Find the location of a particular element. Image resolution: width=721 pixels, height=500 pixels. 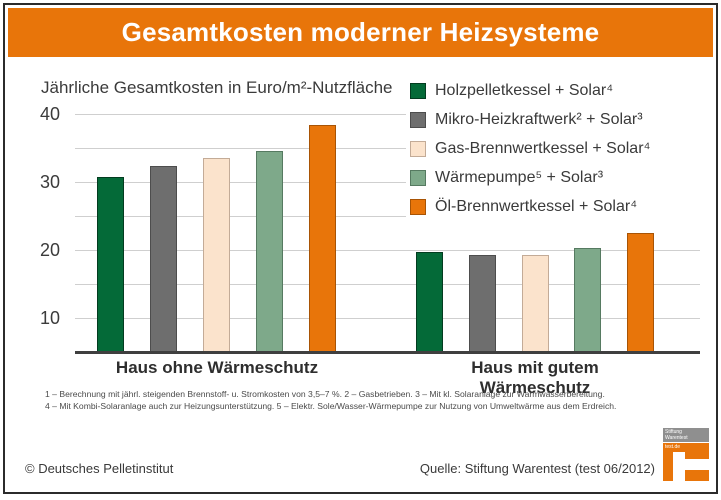

copyright-text: © Deutsches Pelletinstitut is located at coordinates (99, 468).